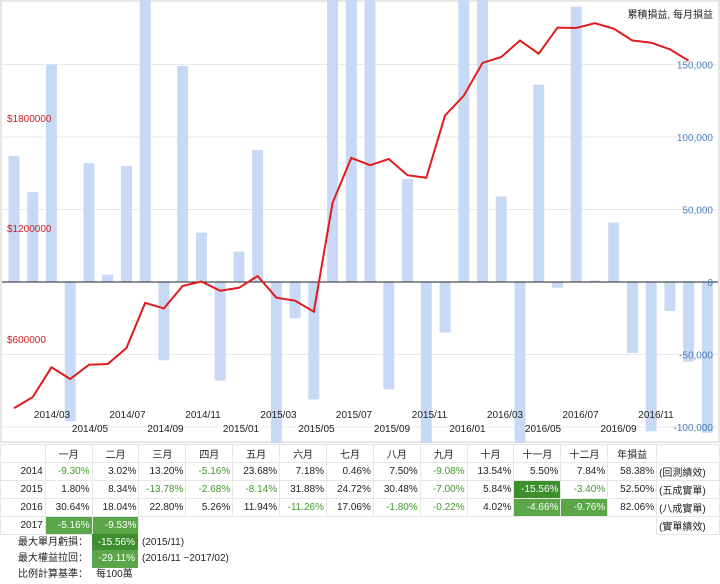  I want to click on right-tick-label: 0, so click(710, 283).